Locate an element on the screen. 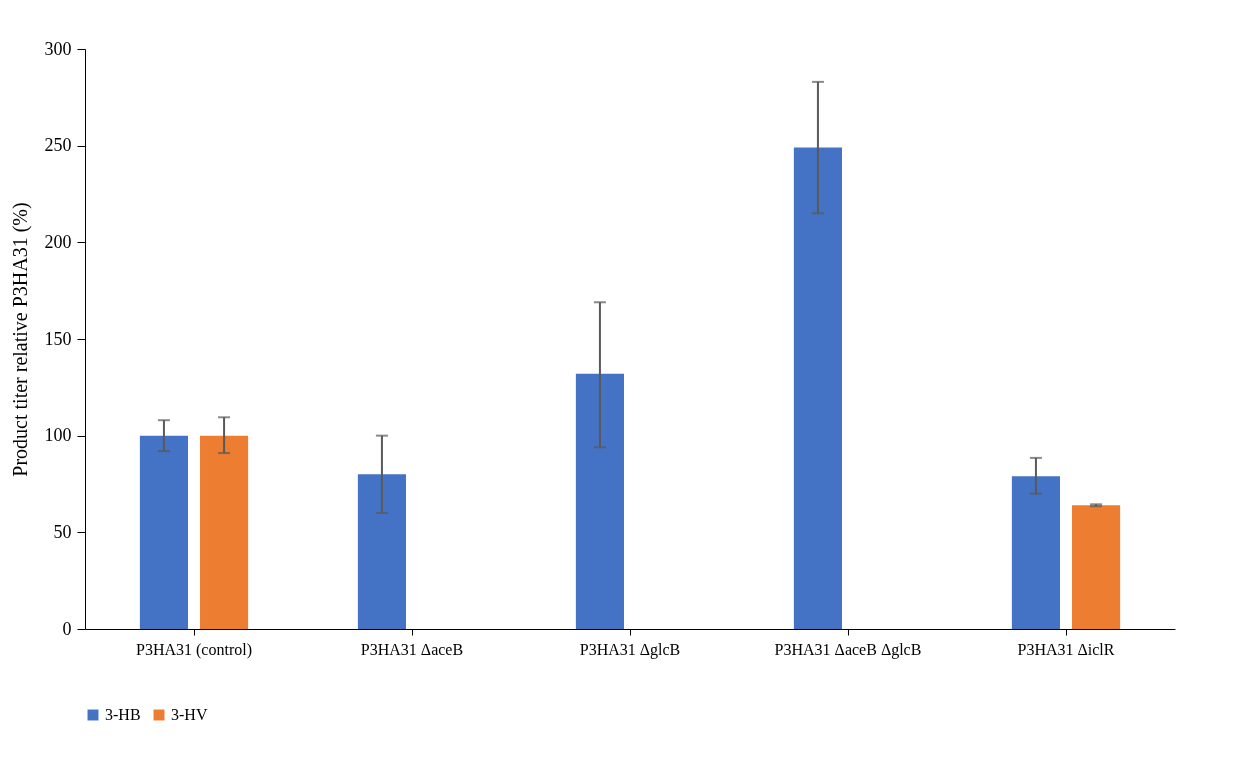 The image size is (1248, 759). y-tick-label: 250 is located at coordinates (58, 145).